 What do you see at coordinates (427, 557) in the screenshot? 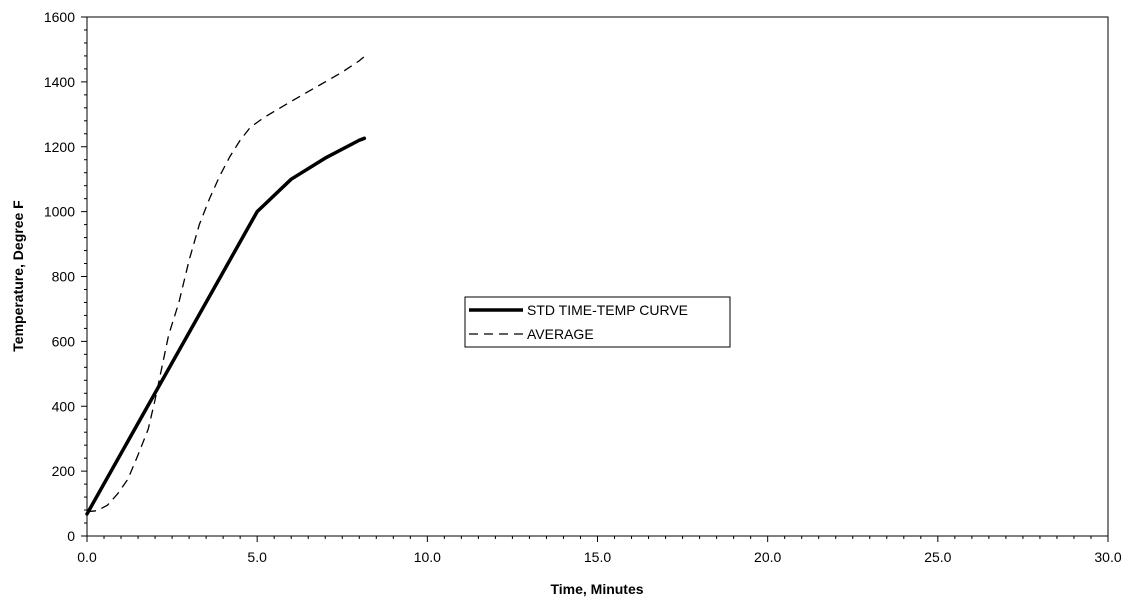
I see `x-tick-label: 10.0` at bounding box center [427, 557].